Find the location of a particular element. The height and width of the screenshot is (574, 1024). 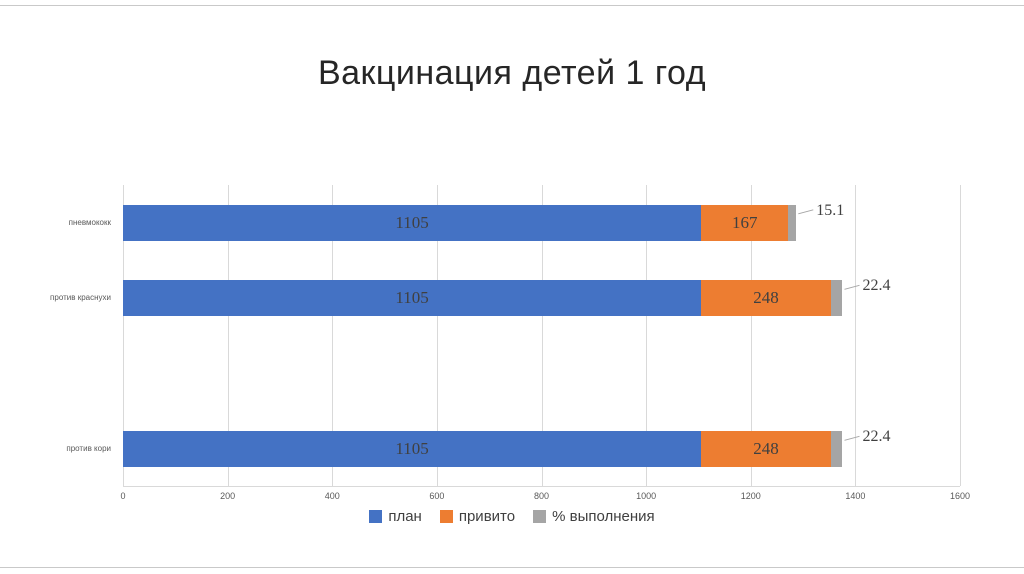

legend-label: план is located at coordinates (405, 516).